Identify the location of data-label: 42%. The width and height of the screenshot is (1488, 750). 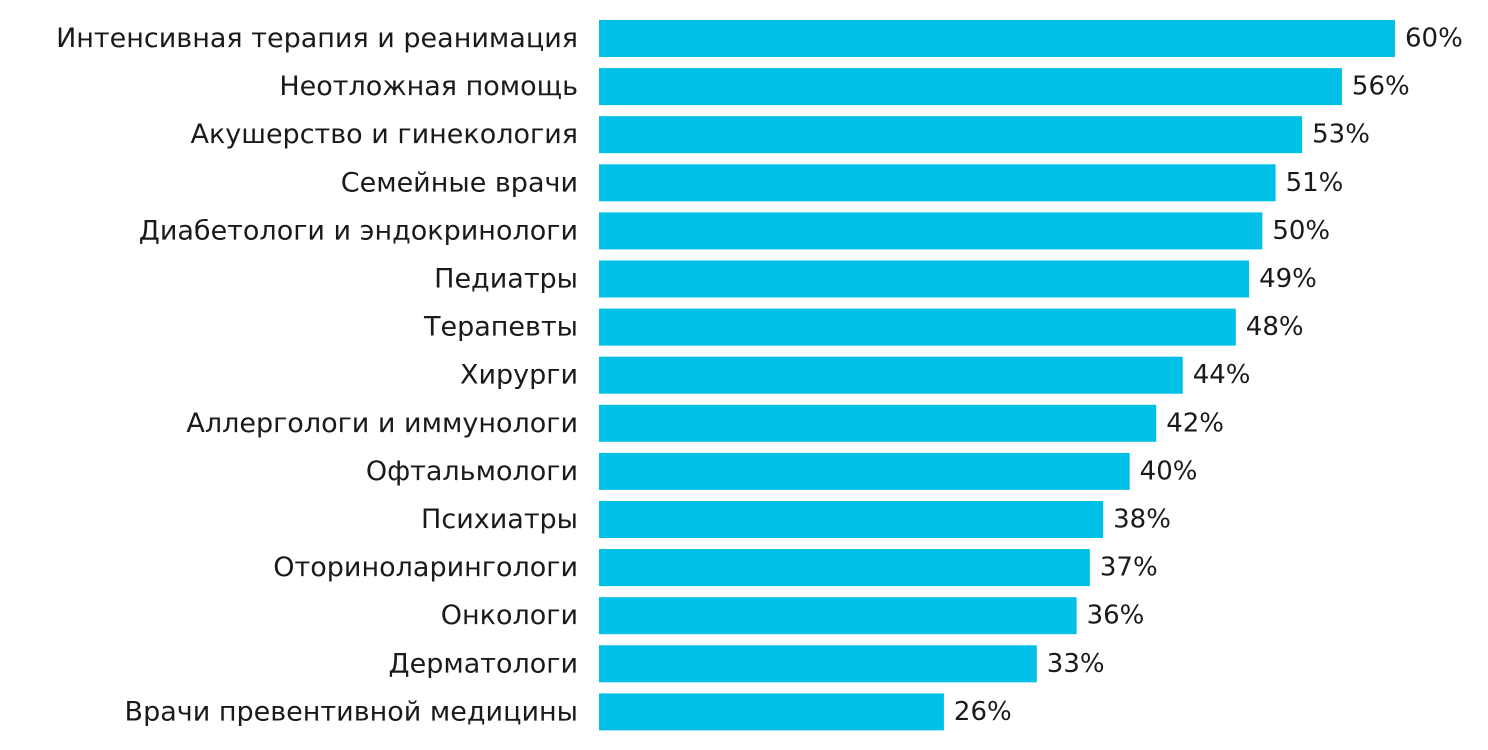
(1195, 423).